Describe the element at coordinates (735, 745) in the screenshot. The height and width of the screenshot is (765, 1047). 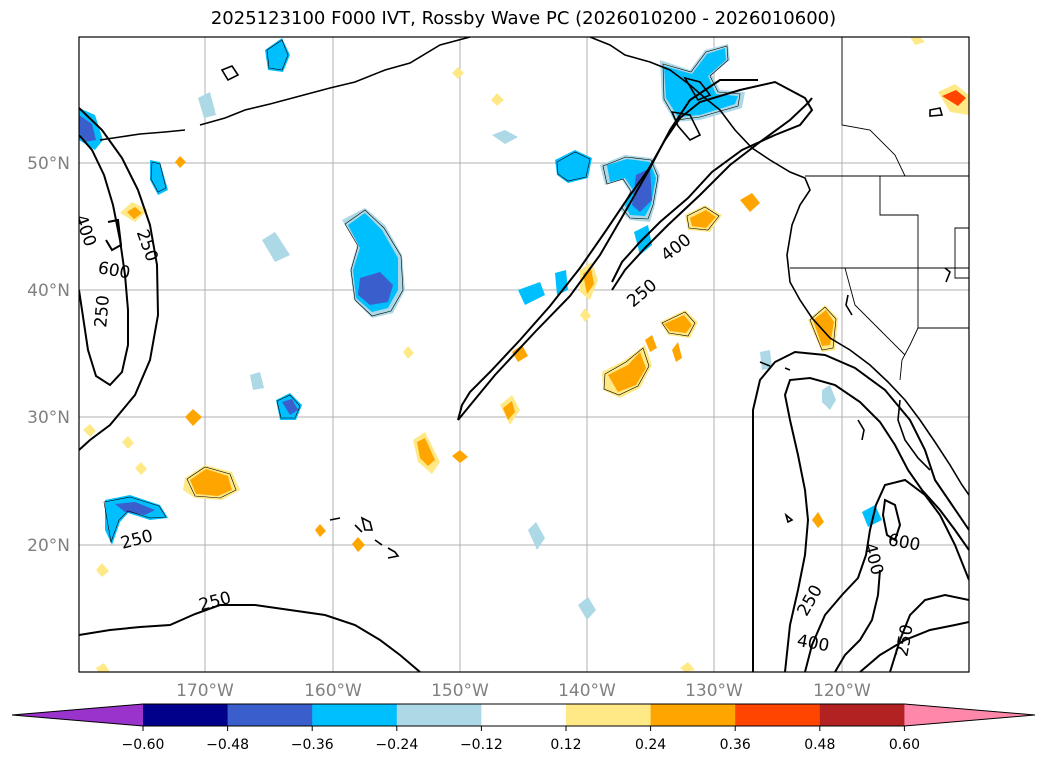
I see `colorbar-tick-label: 0.36` at that location.